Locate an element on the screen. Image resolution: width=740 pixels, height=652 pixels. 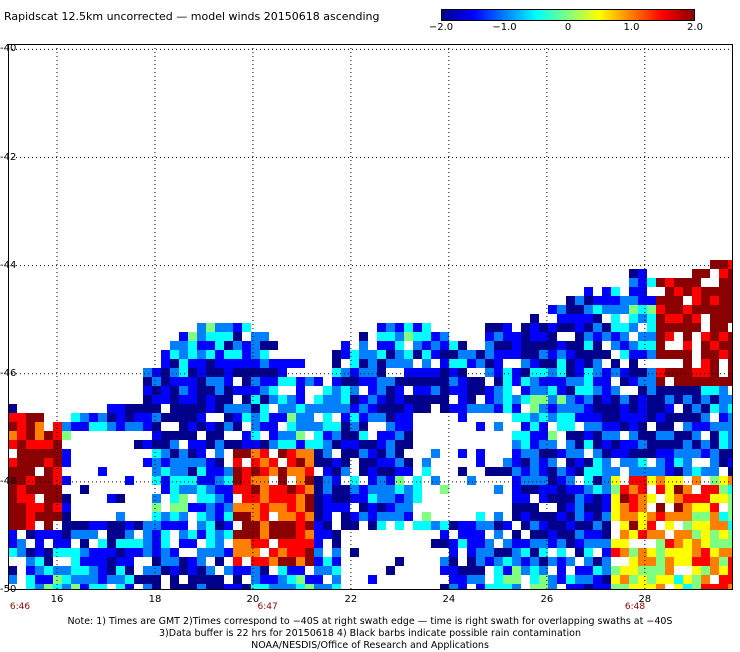
swath-time-label: 6:48 is located at coordinates (635, 607).